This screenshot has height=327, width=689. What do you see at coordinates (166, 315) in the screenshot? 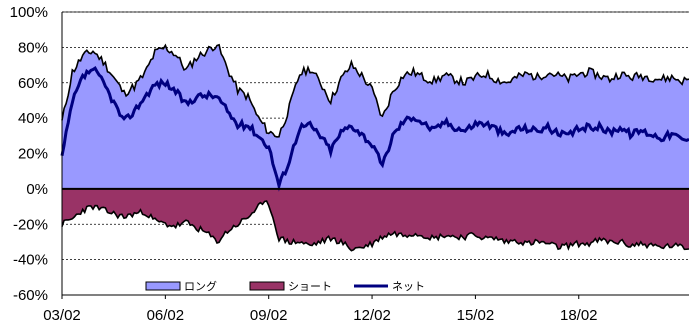
I see `x-tick-label-1: 06/02` at bounding box center [166, 315].